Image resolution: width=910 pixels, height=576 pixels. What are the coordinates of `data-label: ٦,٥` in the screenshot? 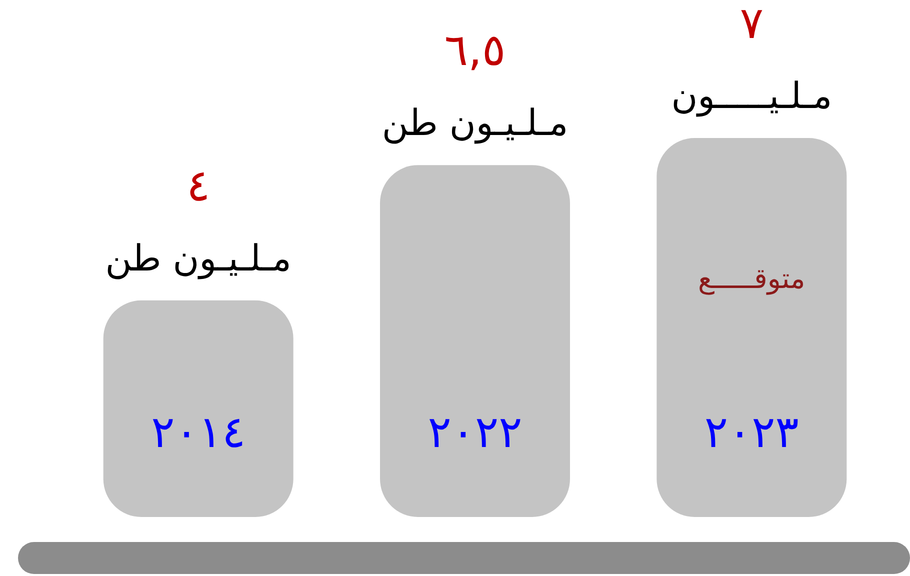 It's located at (475, 50).